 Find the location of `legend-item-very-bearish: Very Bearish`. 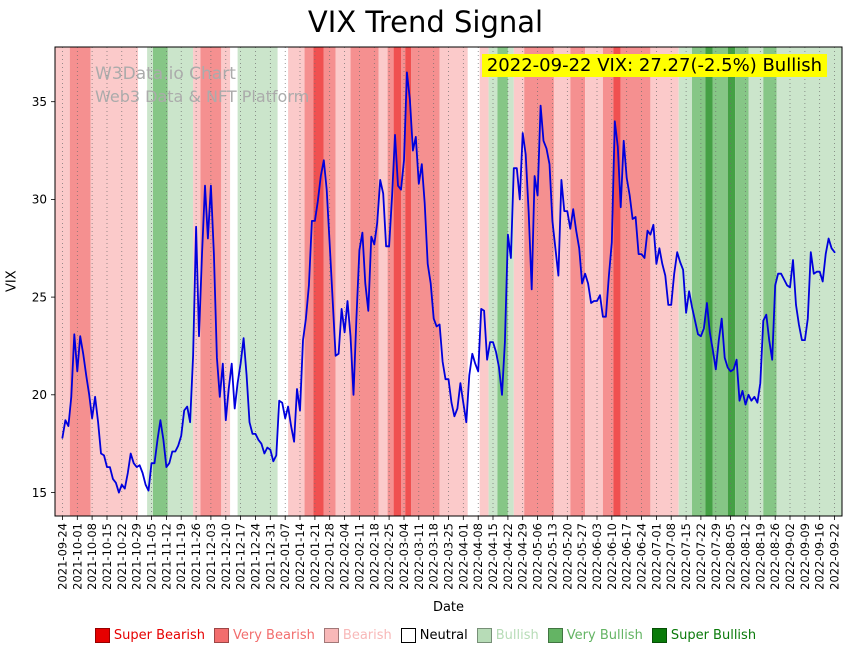

legend-item-very-bearish: Very Bearish is located at coordinates (264, 635).